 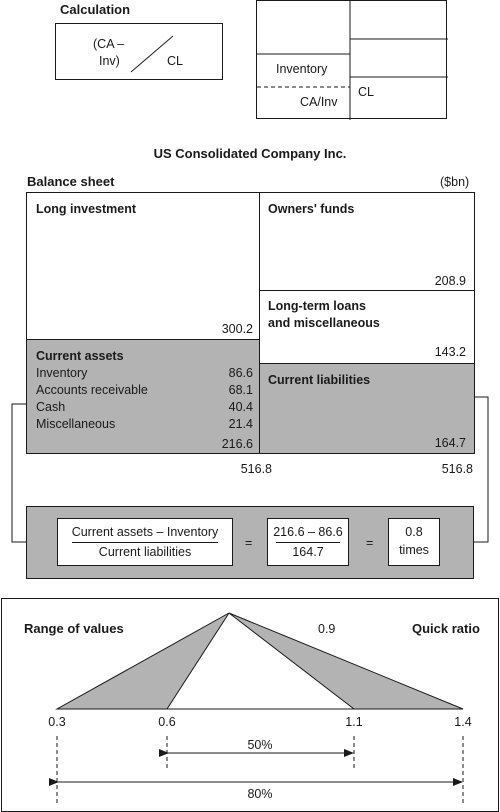 I want to click on calc-grid-lines, so click(x=352, y=60).